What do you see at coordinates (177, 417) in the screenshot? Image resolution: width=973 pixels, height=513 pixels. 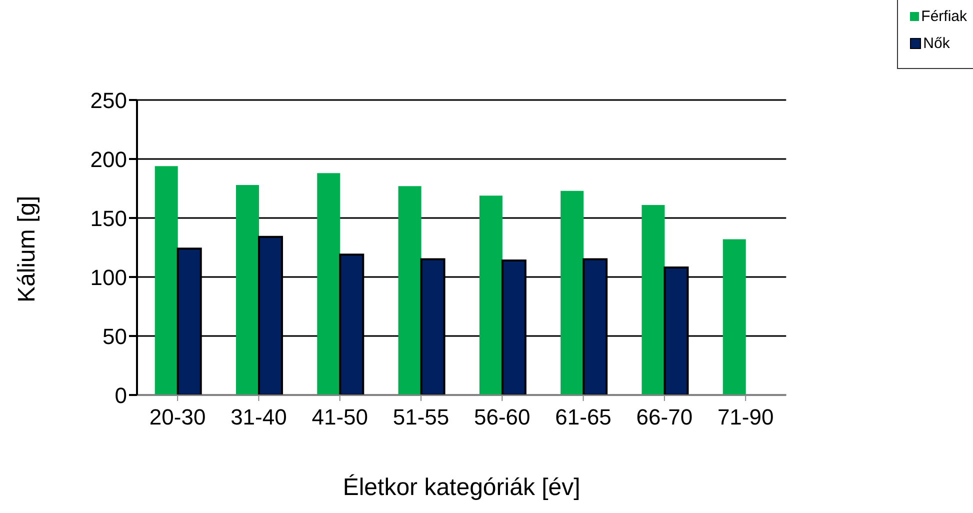 I see `x-tick-label: 20-30` at bounding box center [177, 417].